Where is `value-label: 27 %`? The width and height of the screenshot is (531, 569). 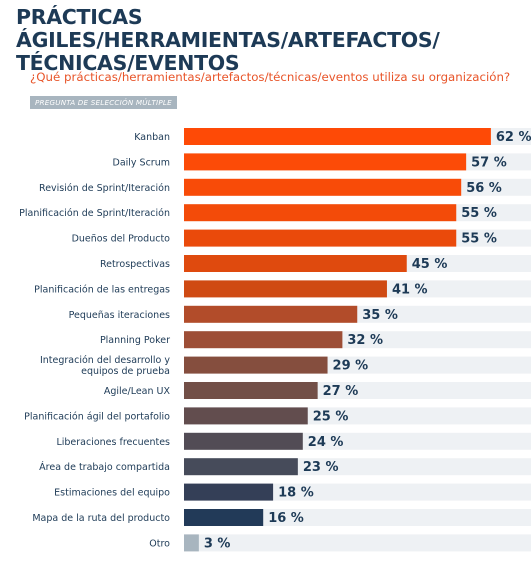
value-label: 27 % is located at coordinates (341, 391).